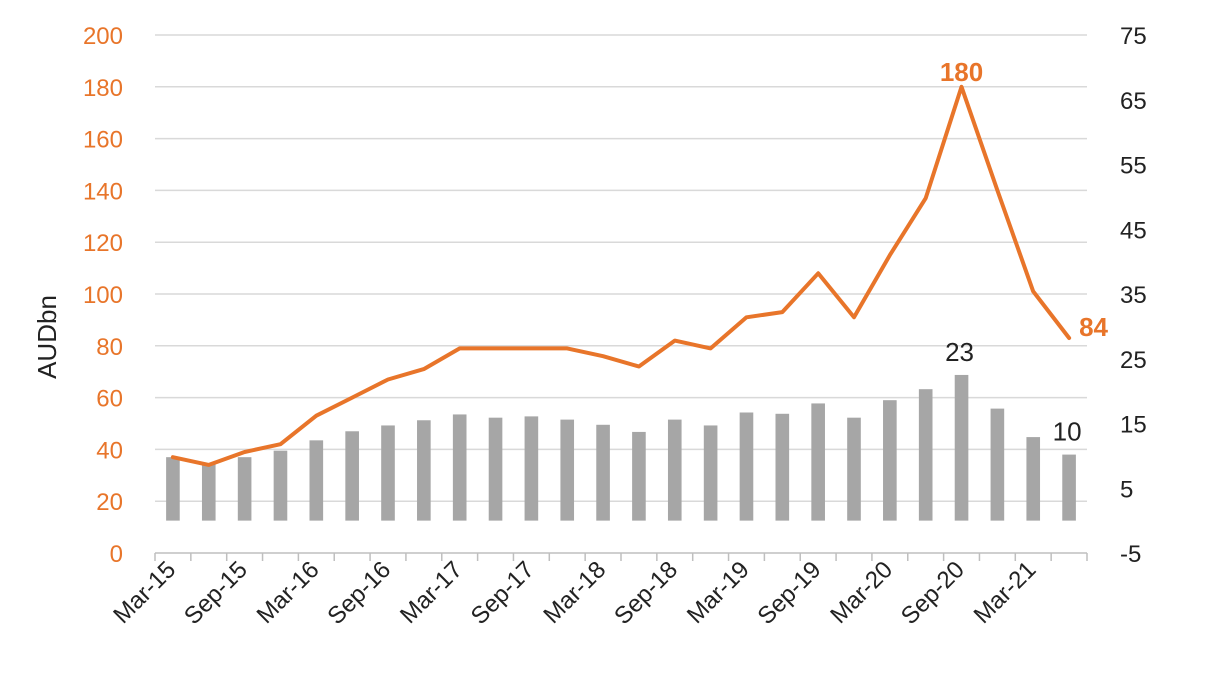 This screenshot has width=1226, height=690. I want to click on x-tick-label: Sep-17, so click(503, 593).